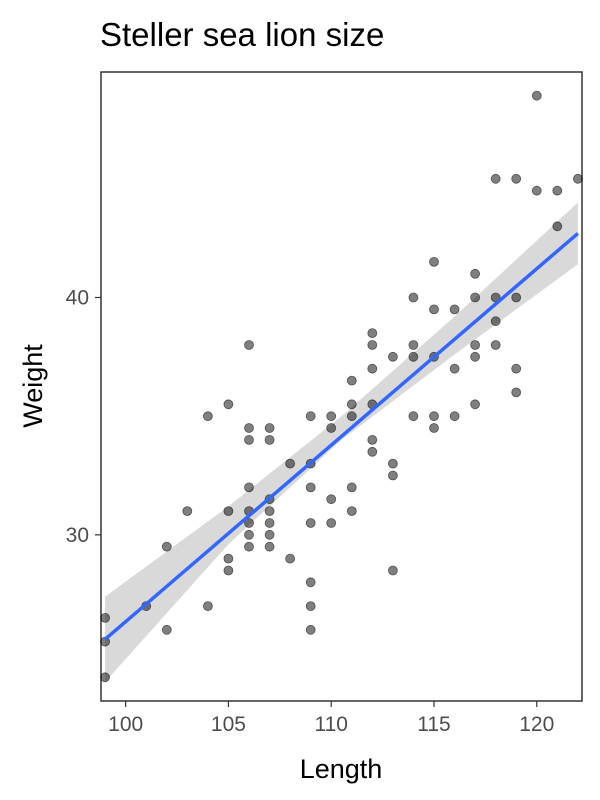  I want to click on x-axis-title: Length, so click(341, 769).